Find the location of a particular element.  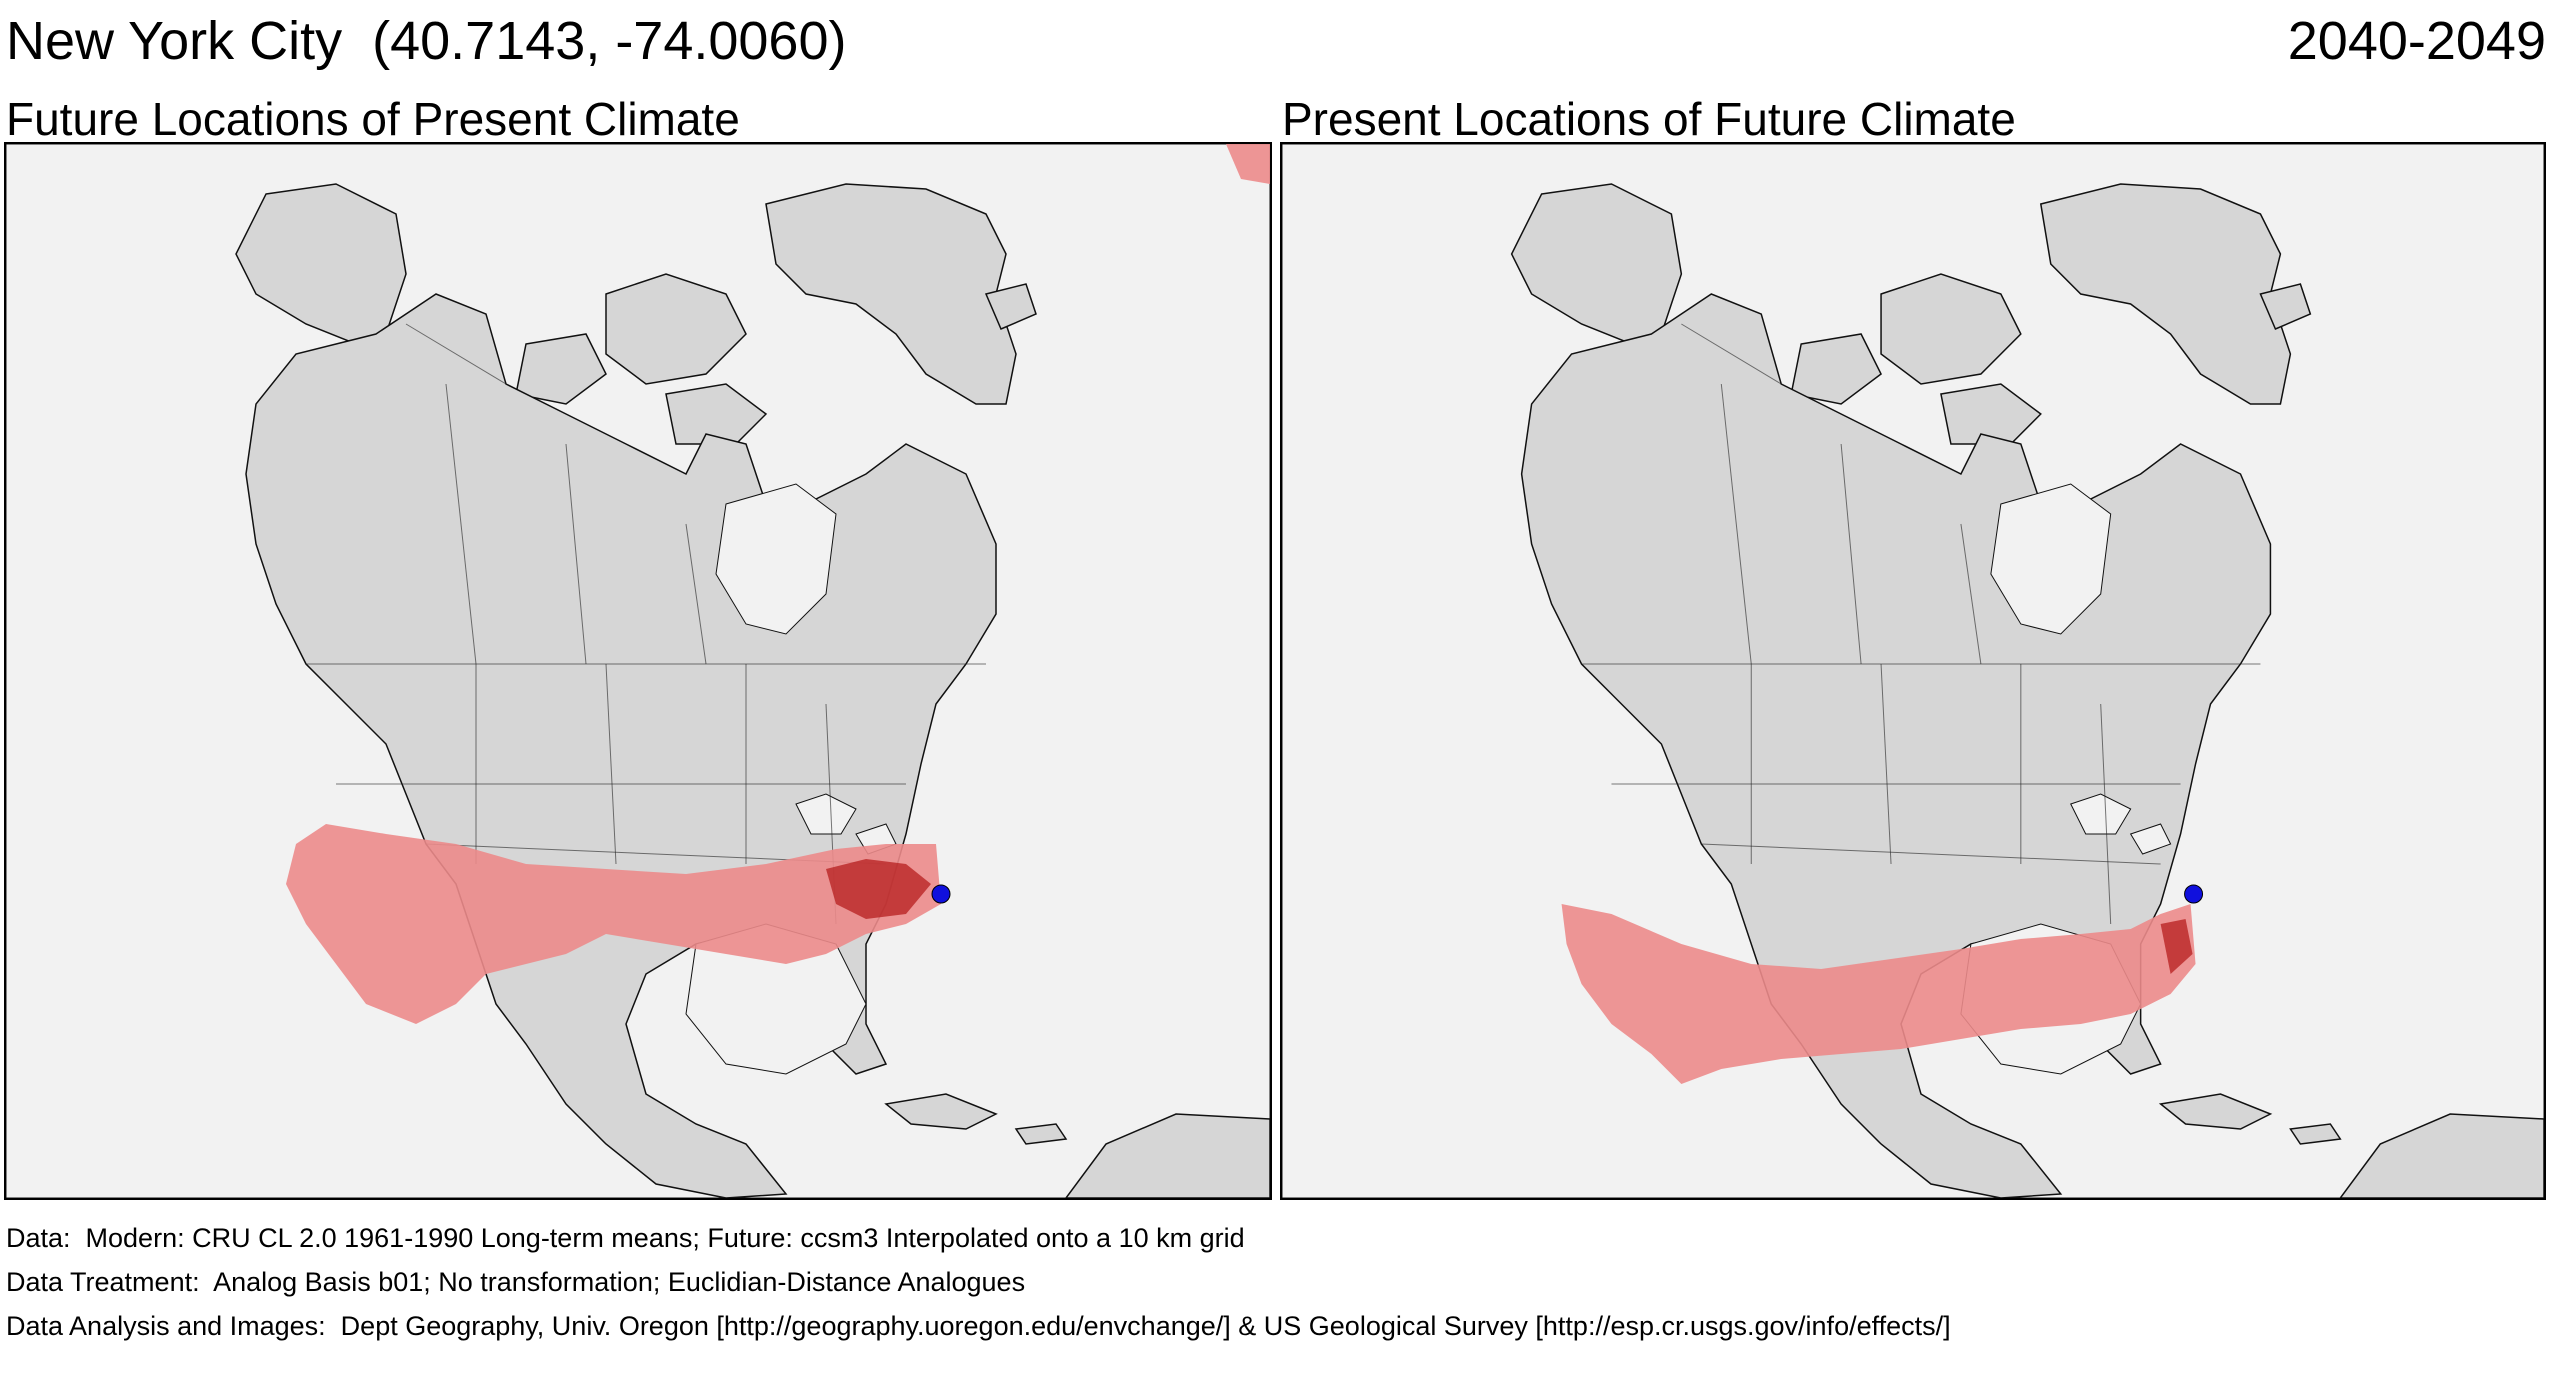

map-location-title: New York City (40.7143, -74.0060) is located at coordinates (426, 41).